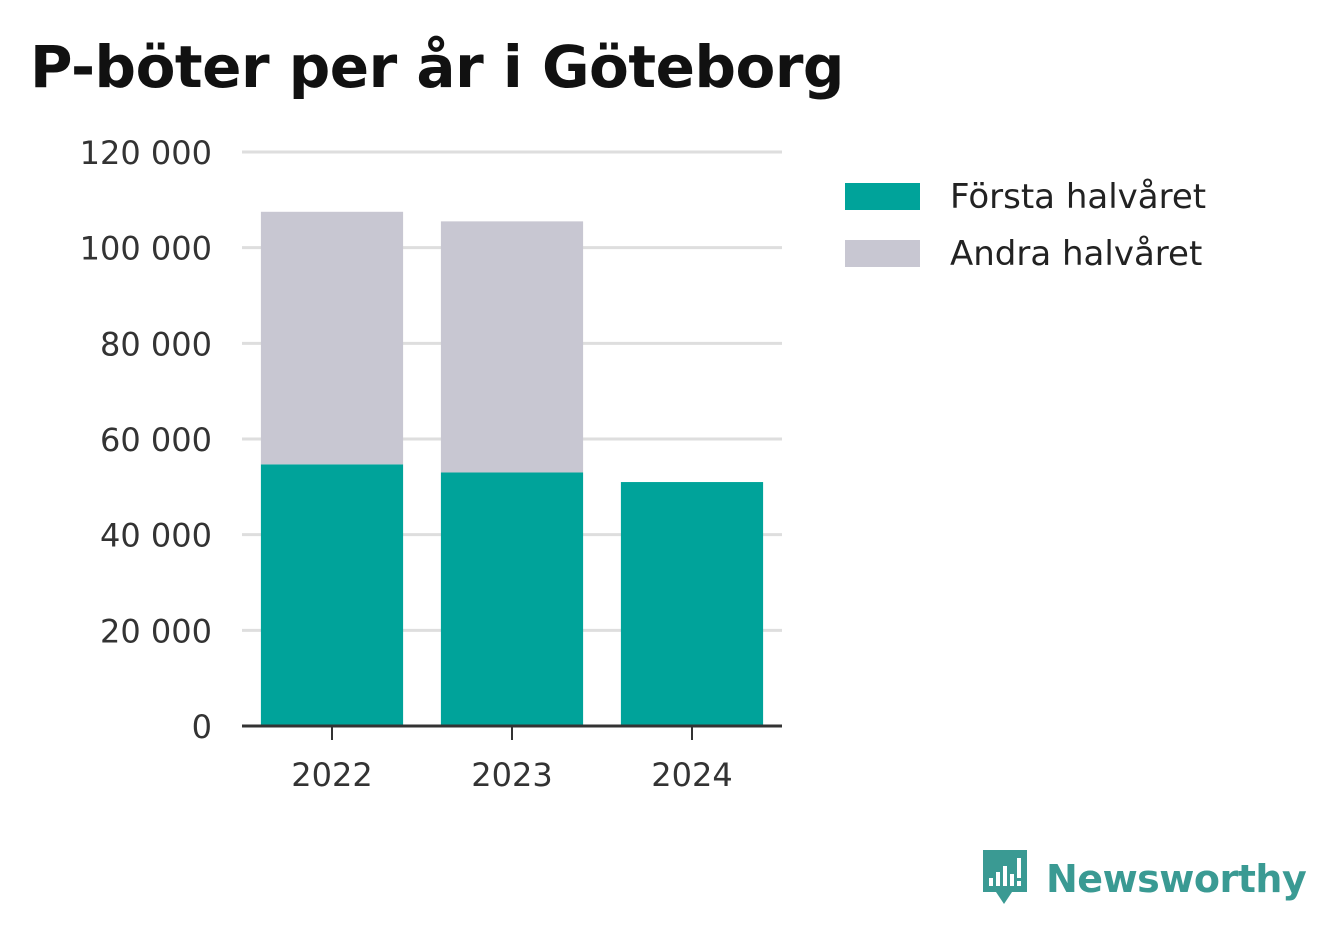  I want to click on y-tick-label: 40 000, so click(156, 536).